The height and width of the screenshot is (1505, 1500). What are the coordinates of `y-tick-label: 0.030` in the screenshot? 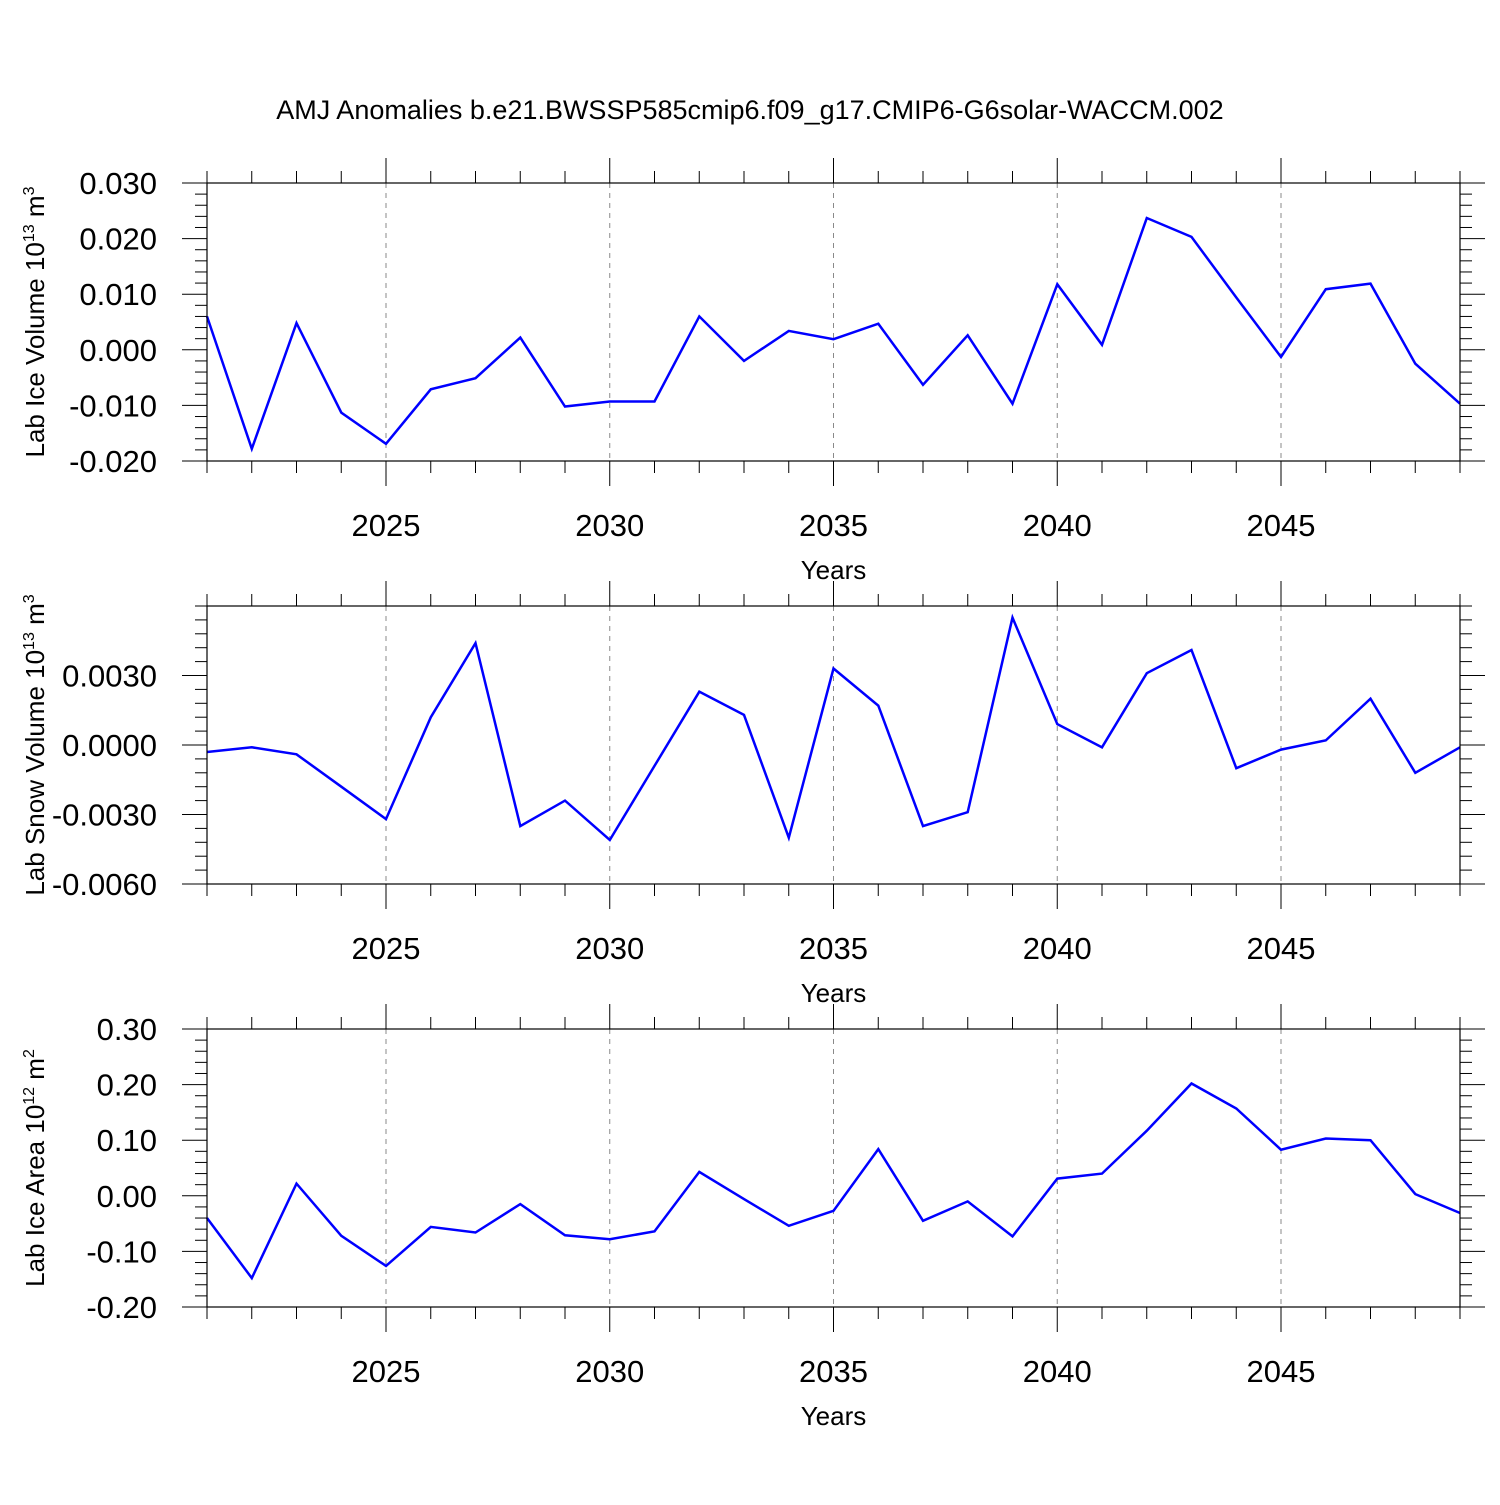 It's located at (118, 183).